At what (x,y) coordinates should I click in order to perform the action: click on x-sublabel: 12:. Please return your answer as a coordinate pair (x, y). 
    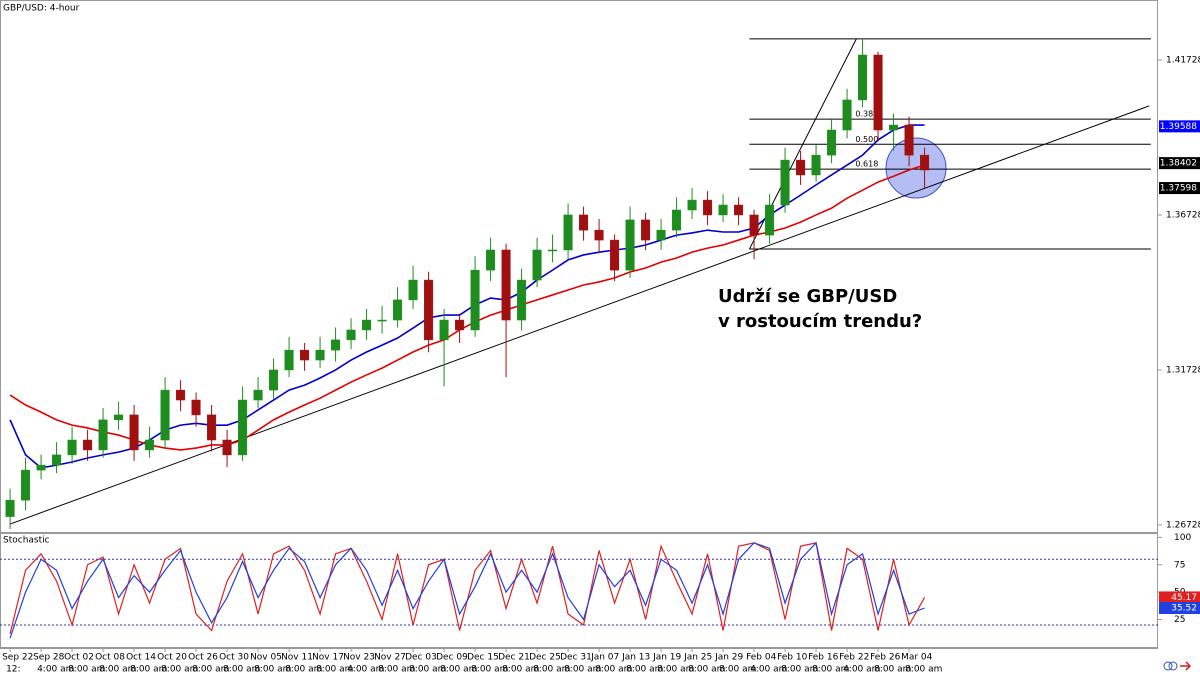
    Looking at the image, I should click on (13, 670).